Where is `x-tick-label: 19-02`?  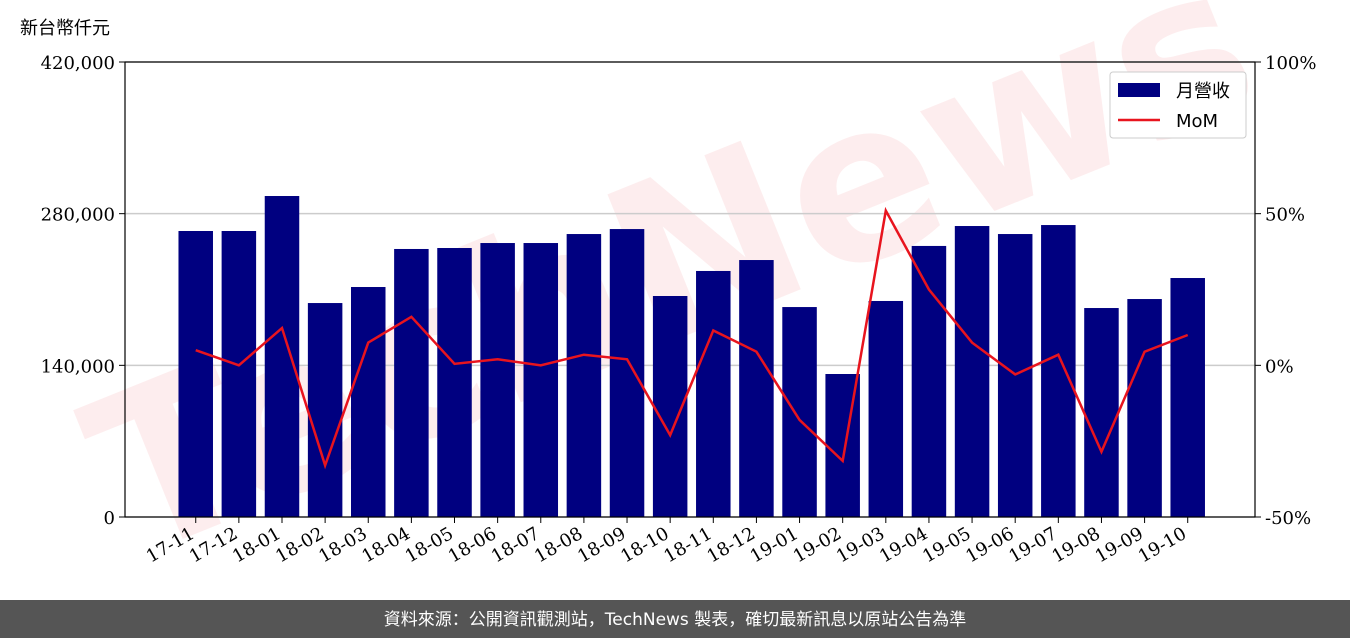
x-tick-label: 19-02 is located at coordinates (817, 545).